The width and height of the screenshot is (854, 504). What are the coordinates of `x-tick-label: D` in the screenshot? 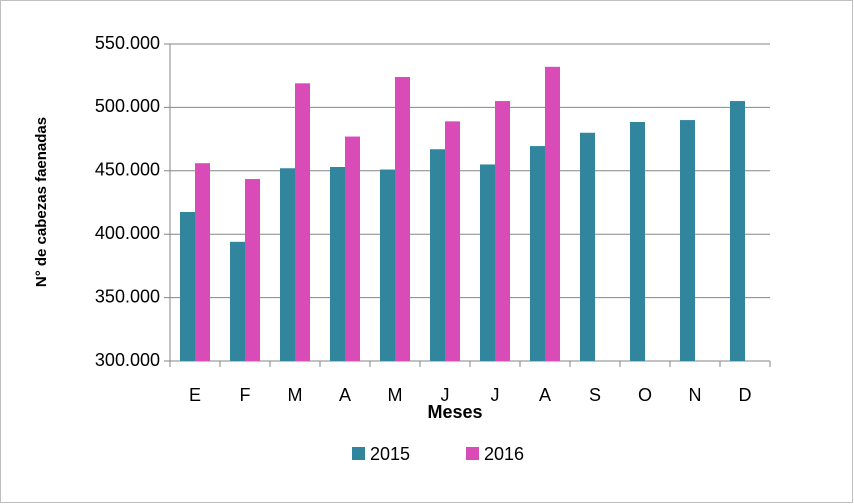 It's located at (745, 395).